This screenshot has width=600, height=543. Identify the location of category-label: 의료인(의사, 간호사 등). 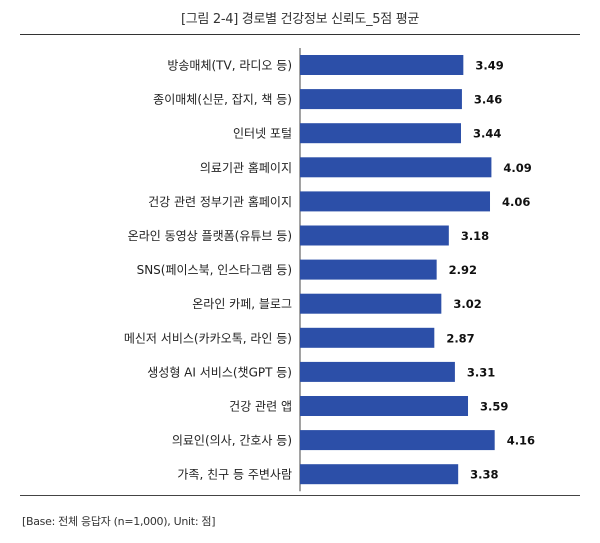
(232, 441).